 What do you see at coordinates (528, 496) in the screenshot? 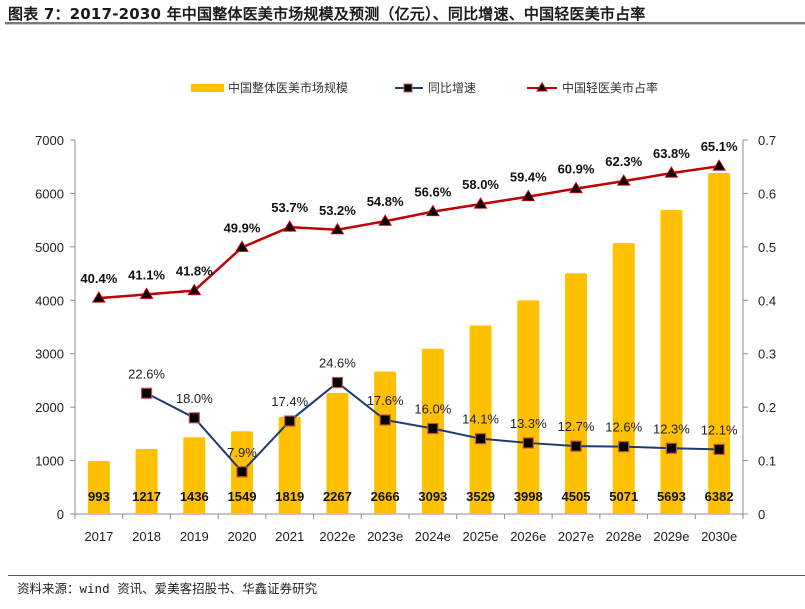
I see `bar-data-label: 3998` at bounding box center [528, 496].